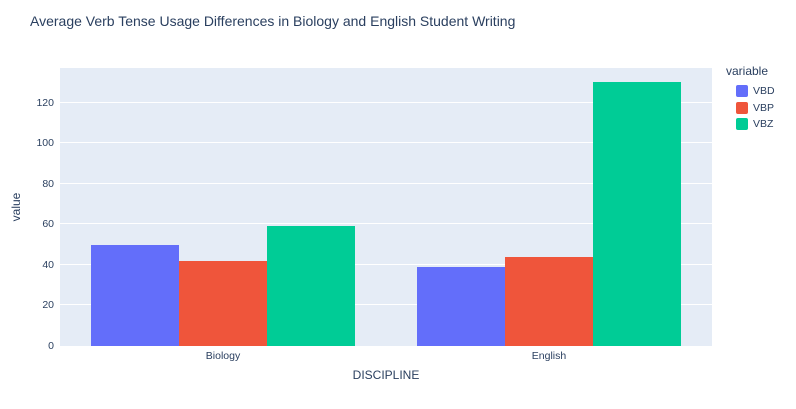  I want to click on legend-items: VBD VBP VBZ, so click(750, 108).